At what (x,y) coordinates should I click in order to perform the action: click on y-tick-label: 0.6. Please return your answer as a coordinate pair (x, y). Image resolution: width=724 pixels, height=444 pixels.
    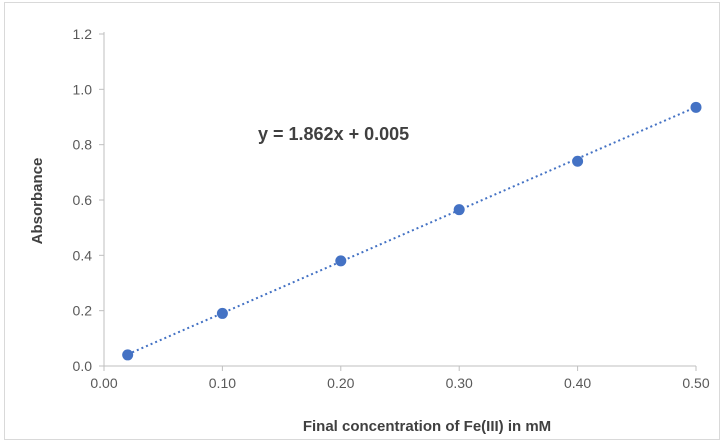
    Looking at the image, I should click on (83, 200).